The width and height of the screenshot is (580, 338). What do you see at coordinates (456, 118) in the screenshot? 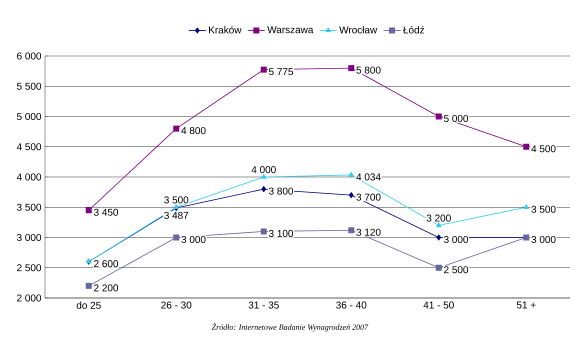
I see `data-label: 5 000` at bounding box center [456, 118].